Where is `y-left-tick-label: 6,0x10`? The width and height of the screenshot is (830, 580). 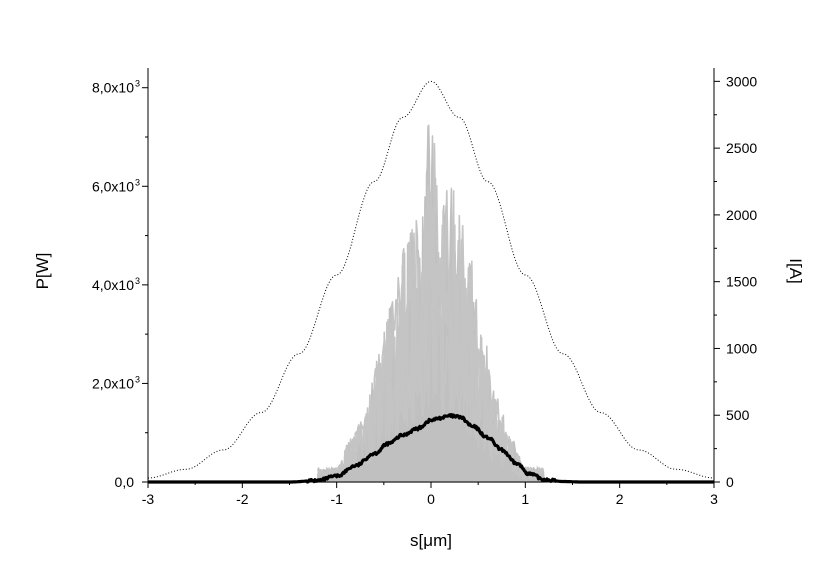
y-left-tick-label: 6,0x10 is located at coordinates (113, 186).